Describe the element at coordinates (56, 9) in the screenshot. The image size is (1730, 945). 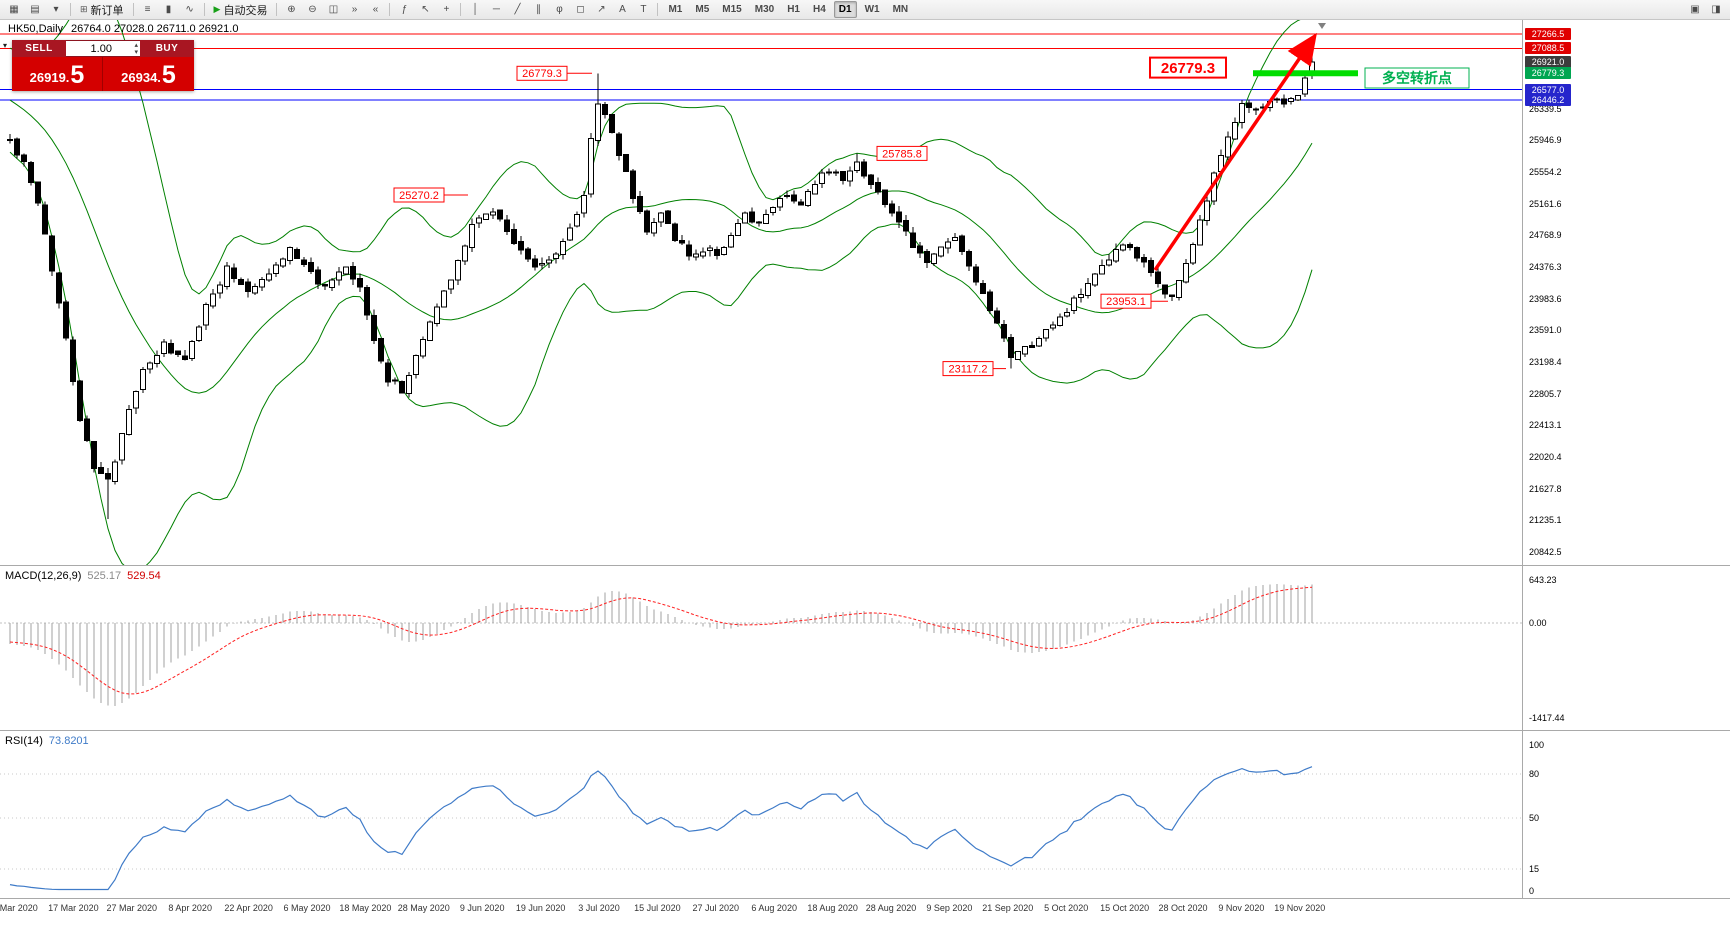
I see `dropdown-chevron-icon: ▾` at that location.